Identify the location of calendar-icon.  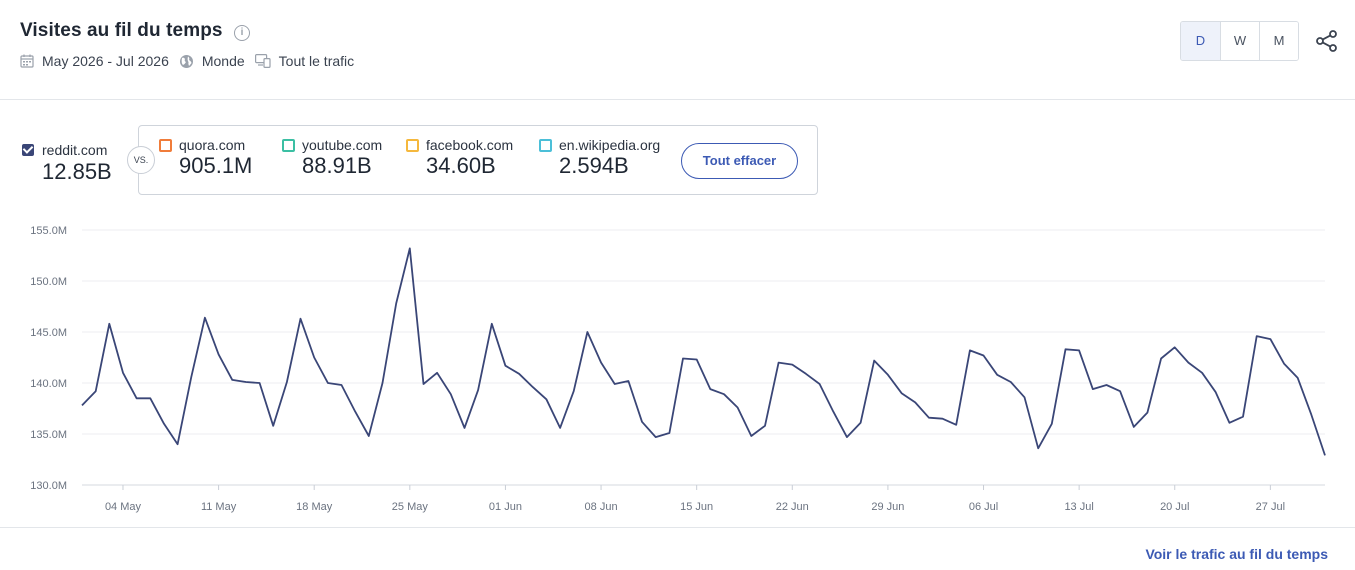
(27, 61).